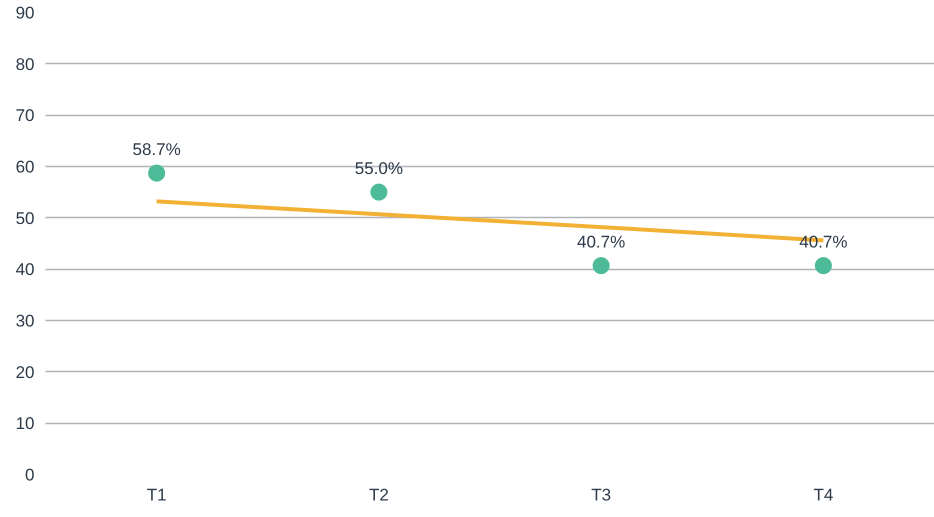 The width and height of the screenshot is (934, 517). What do you see at coordinates (25, 167) in the screenshot?
I see `y-tick-label: 60` at bounding box center [25, 167].